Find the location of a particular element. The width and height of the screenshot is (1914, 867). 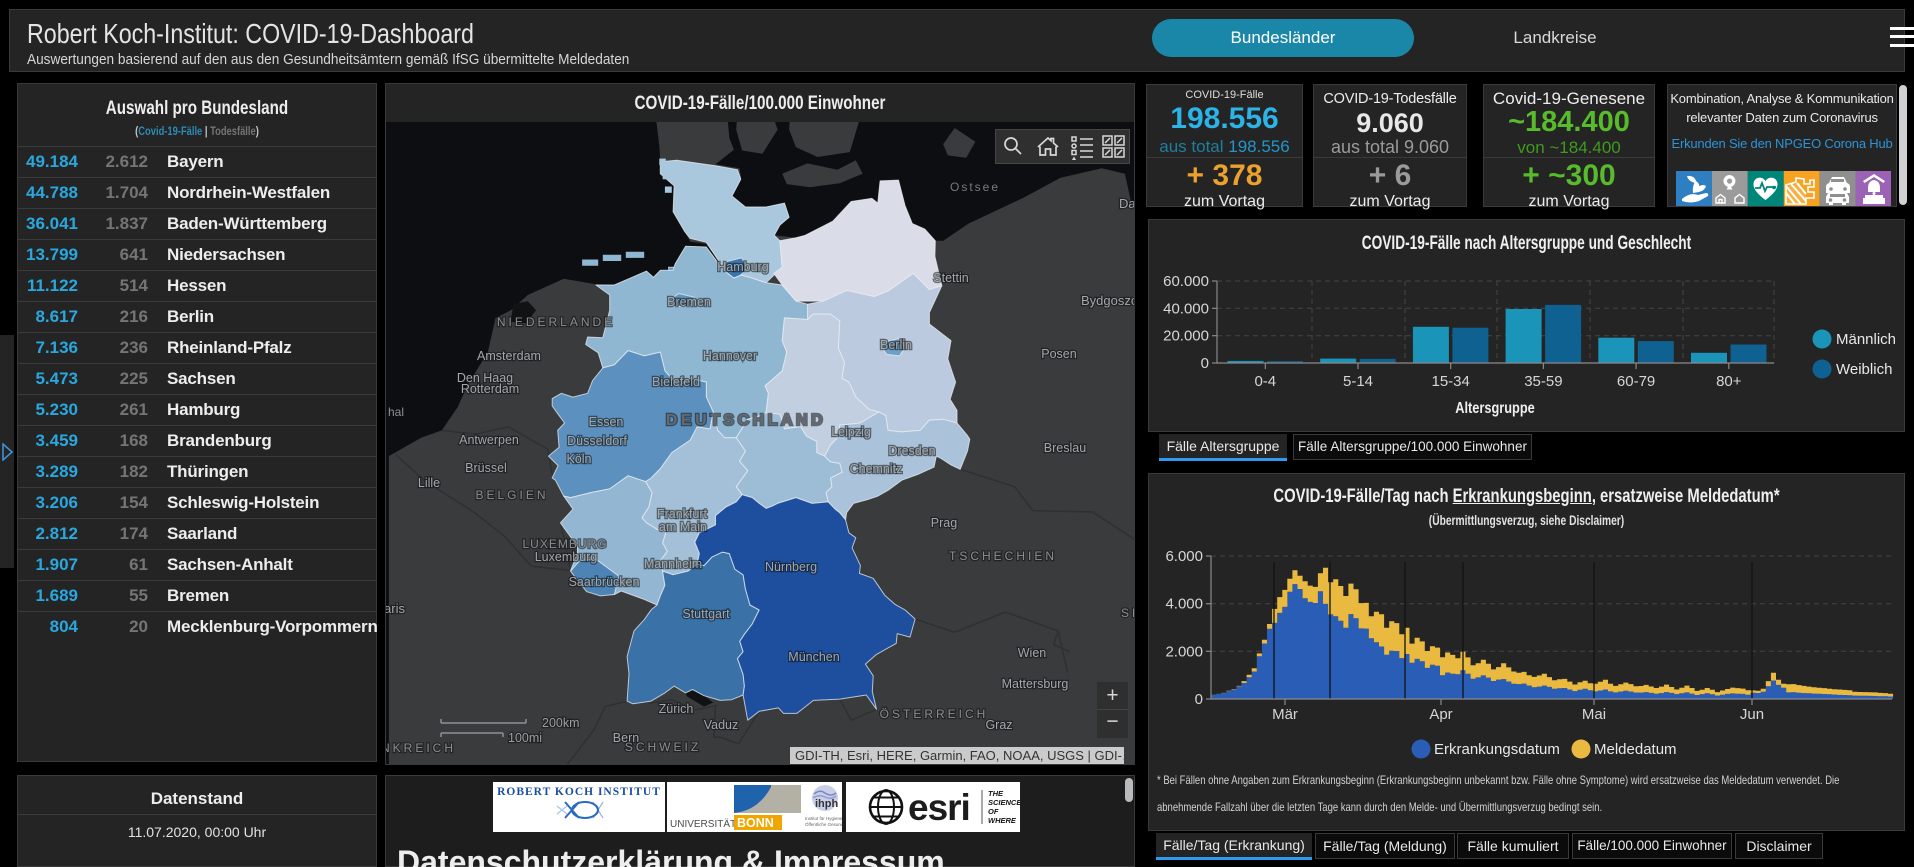

svg-text: esri is located at coordinates (939, 807).